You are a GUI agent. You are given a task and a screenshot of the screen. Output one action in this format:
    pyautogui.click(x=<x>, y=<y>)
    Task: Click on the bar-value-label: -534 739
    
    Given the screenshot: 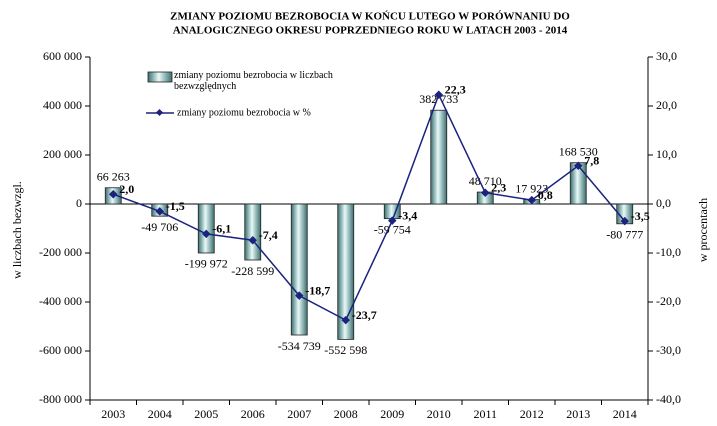 What is the action you would take?
    pyautogui.click(x=299, y=346)
    